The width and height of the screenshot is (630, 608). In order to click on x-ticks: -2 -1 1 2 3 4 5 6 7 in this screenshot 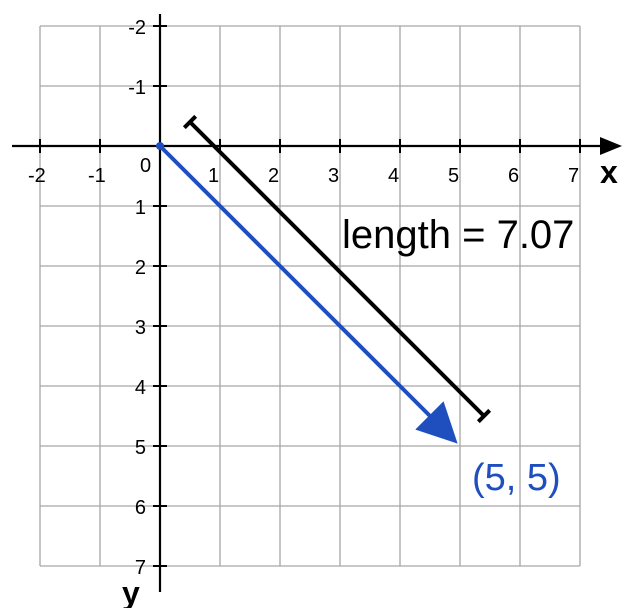, I will do `click(304, 163)`.